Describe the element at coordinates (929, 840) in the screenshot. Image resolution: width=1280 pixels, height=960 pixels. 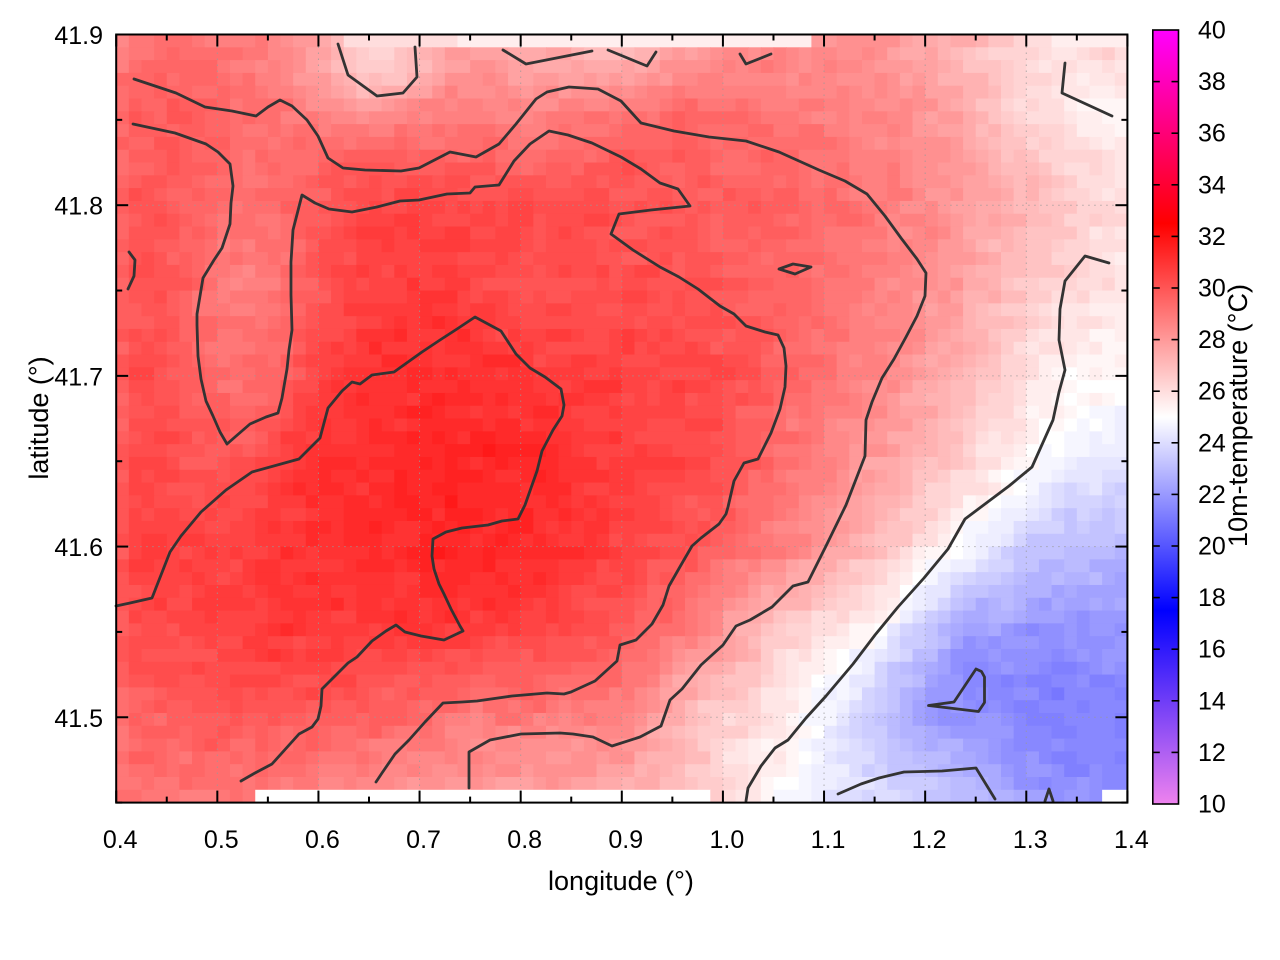
I see `svg-text: 1.2` at that location.